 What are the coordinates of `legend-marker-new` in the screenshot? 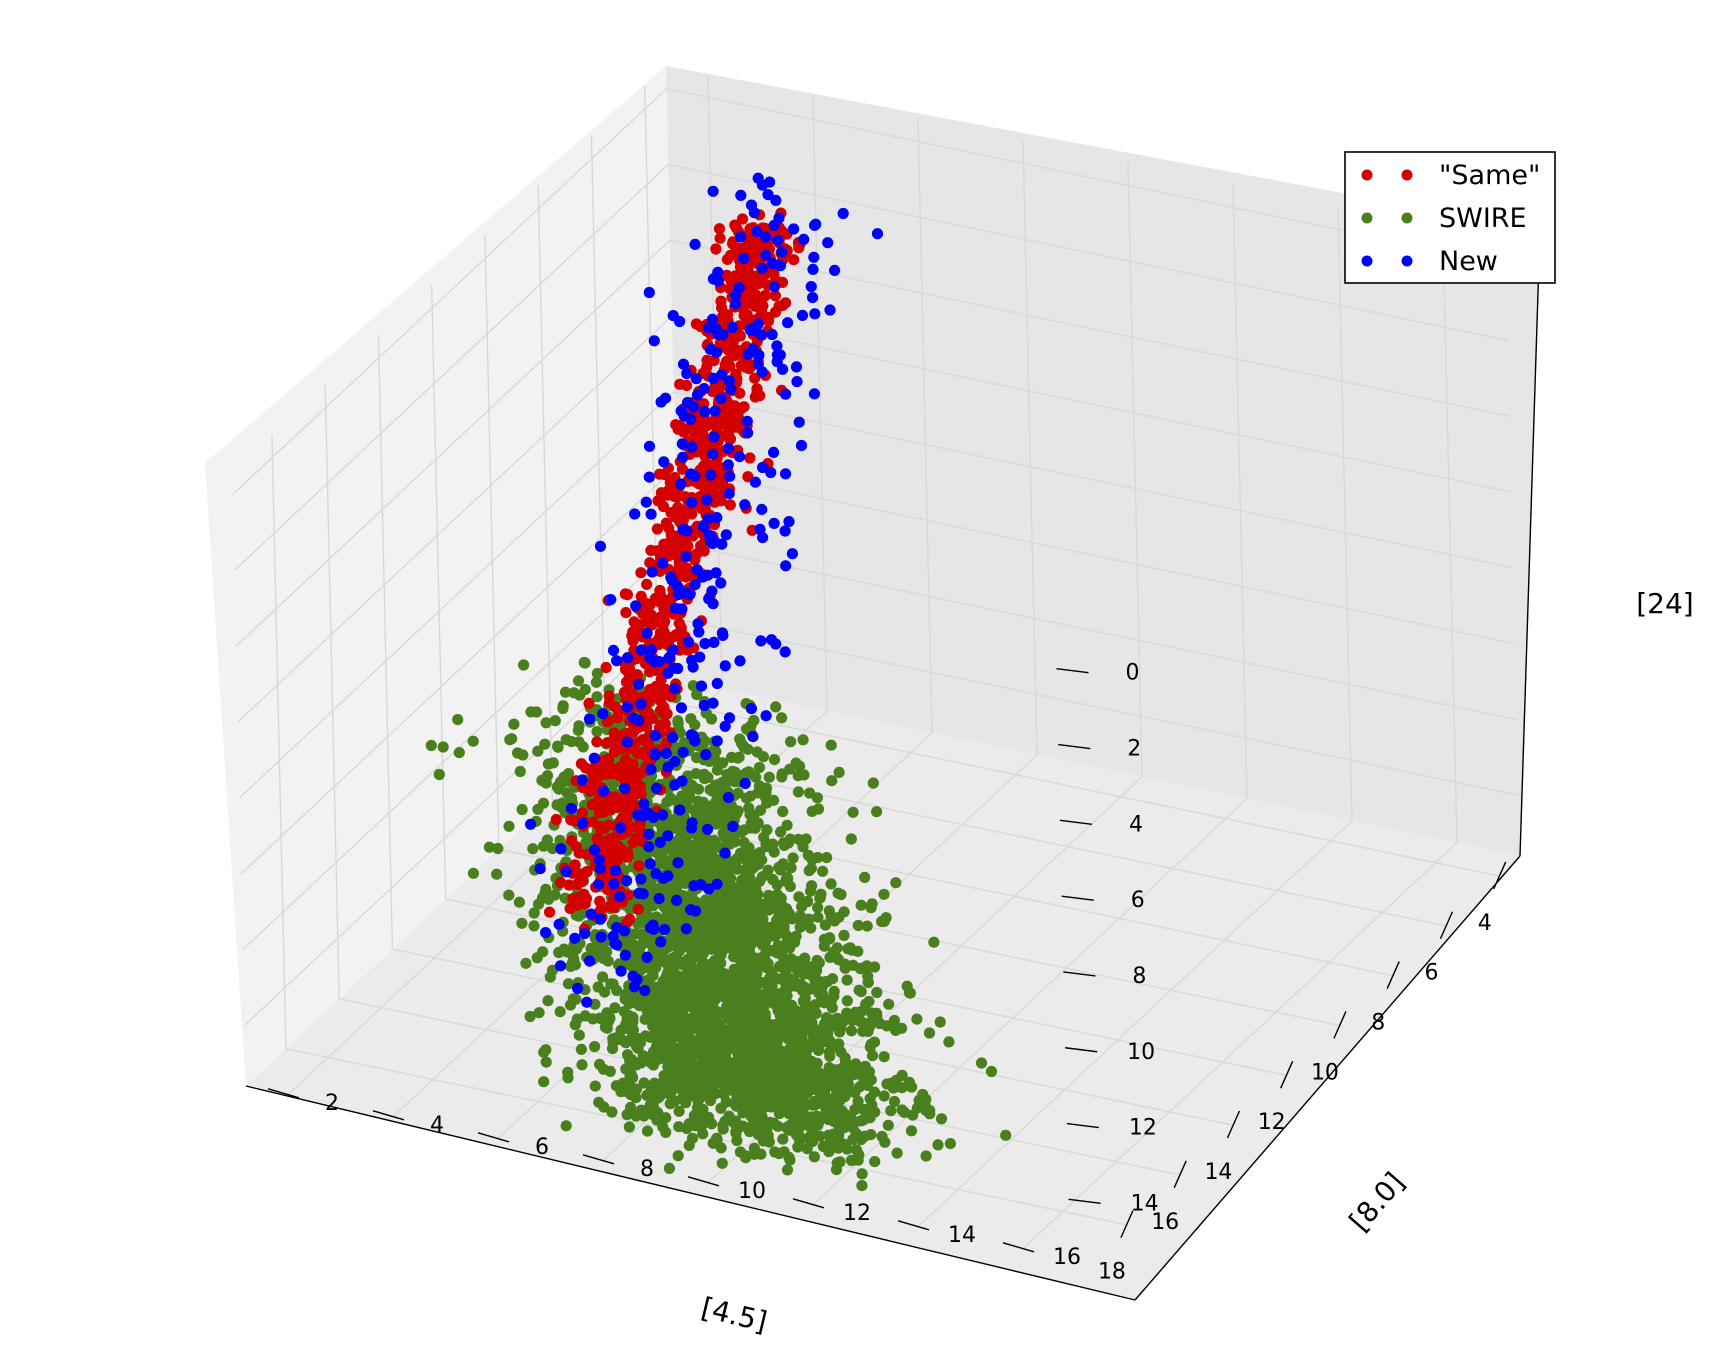 It's located at (1407, 261).